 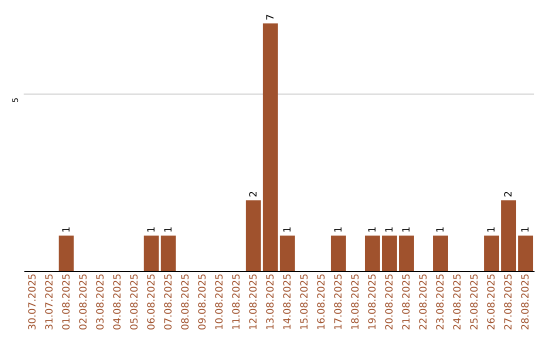 What do you see at coordinates (168, 302) in the screenshot?
I see `x-tick-label: 07.08.2025` at bounding box center [168, 302].